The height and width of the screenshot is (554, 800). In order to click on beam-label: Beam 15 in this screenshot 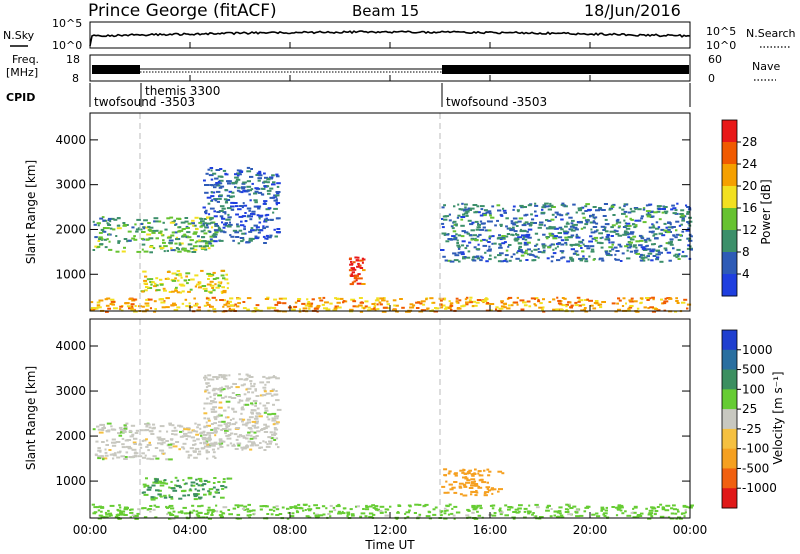, I will do `click(385, 11)`.